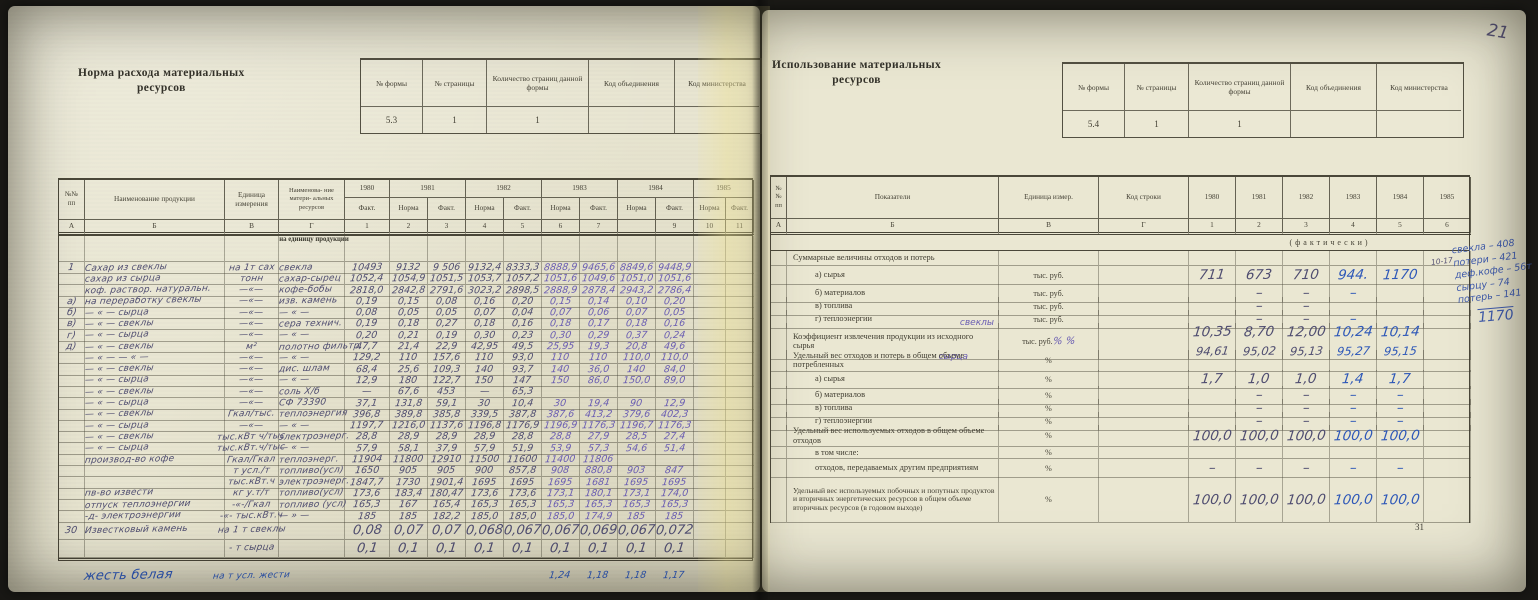 The height and width of the screenshot is (600, 1538). I want to click on row-number-cell: б), so click(72, 313).